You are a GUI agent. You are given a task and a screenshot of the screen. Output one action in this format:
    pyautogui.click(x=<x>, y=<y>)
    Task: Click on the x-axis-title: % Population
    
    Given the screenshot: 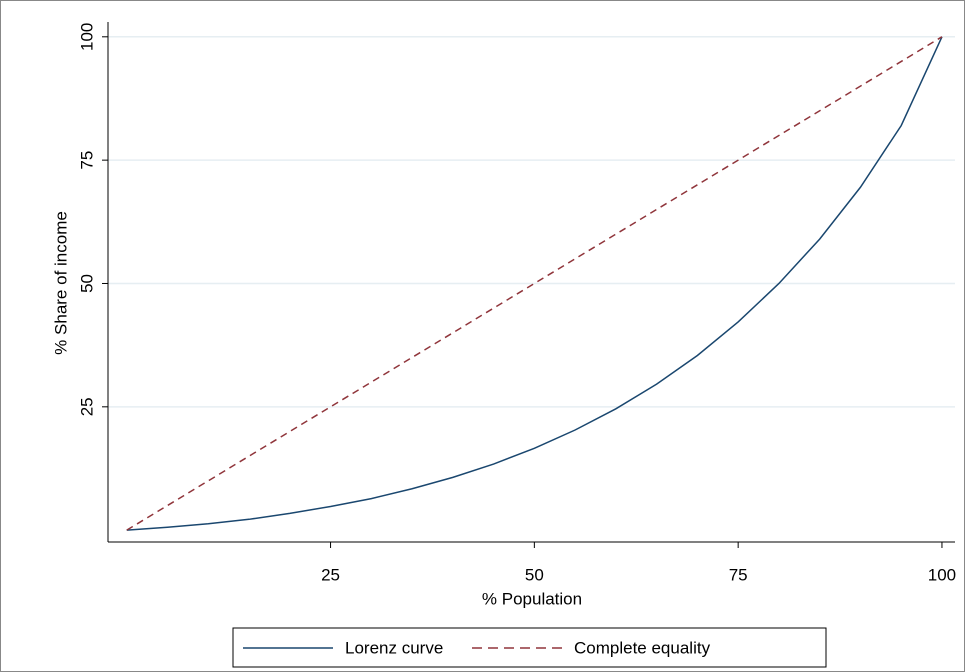 What is the action you would take?
    pyautogui.click(x=532, y=598)
    